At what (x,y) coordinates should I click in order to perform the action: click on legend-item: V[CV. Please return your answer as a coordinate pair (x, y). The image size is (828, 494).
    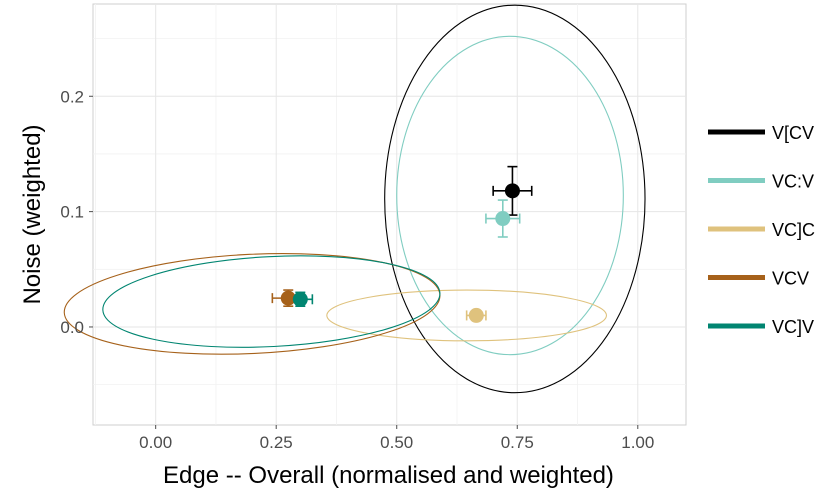
    Looking at the image, I should click on (761, 133).